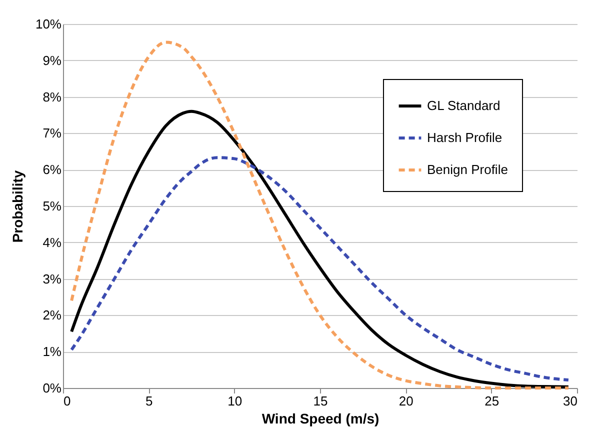 This screenshot has width=615, height=446. I want to click on x-tick-label: 10, so click(235, 401).